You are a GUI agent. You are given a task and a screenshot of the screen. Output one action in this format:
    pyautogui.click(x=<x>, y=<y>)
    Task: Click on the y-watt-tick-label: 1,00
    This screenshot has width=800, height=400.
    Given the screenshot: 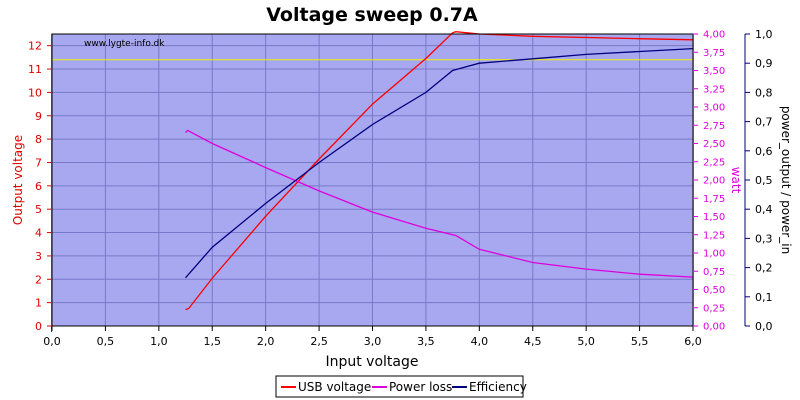 What is the action you would take?
    pyautogui.click(x=714, y=254)
    